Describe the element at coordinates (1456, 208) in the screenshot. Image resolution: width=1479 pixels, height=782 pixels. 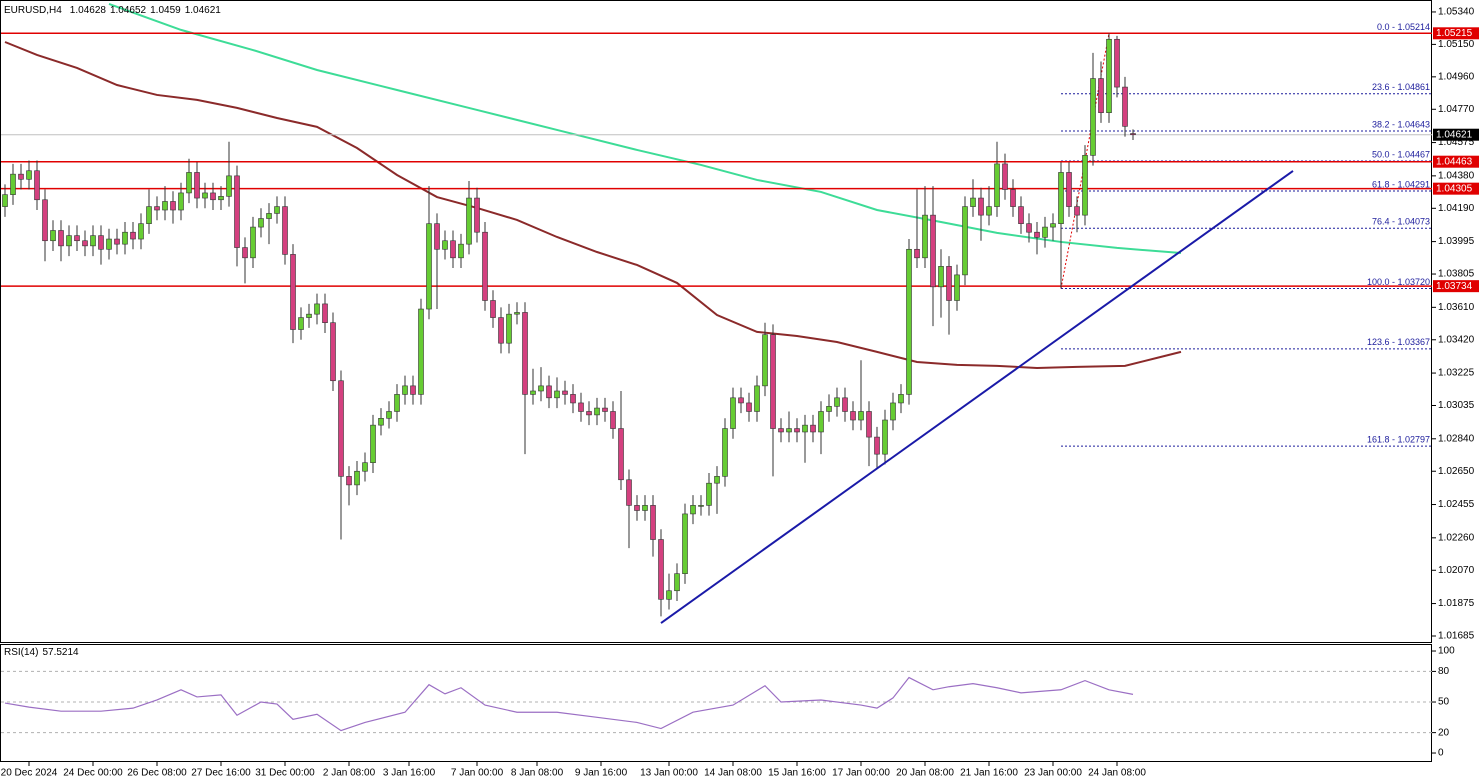
I see `y-tick-label: 1.04190` at that location.